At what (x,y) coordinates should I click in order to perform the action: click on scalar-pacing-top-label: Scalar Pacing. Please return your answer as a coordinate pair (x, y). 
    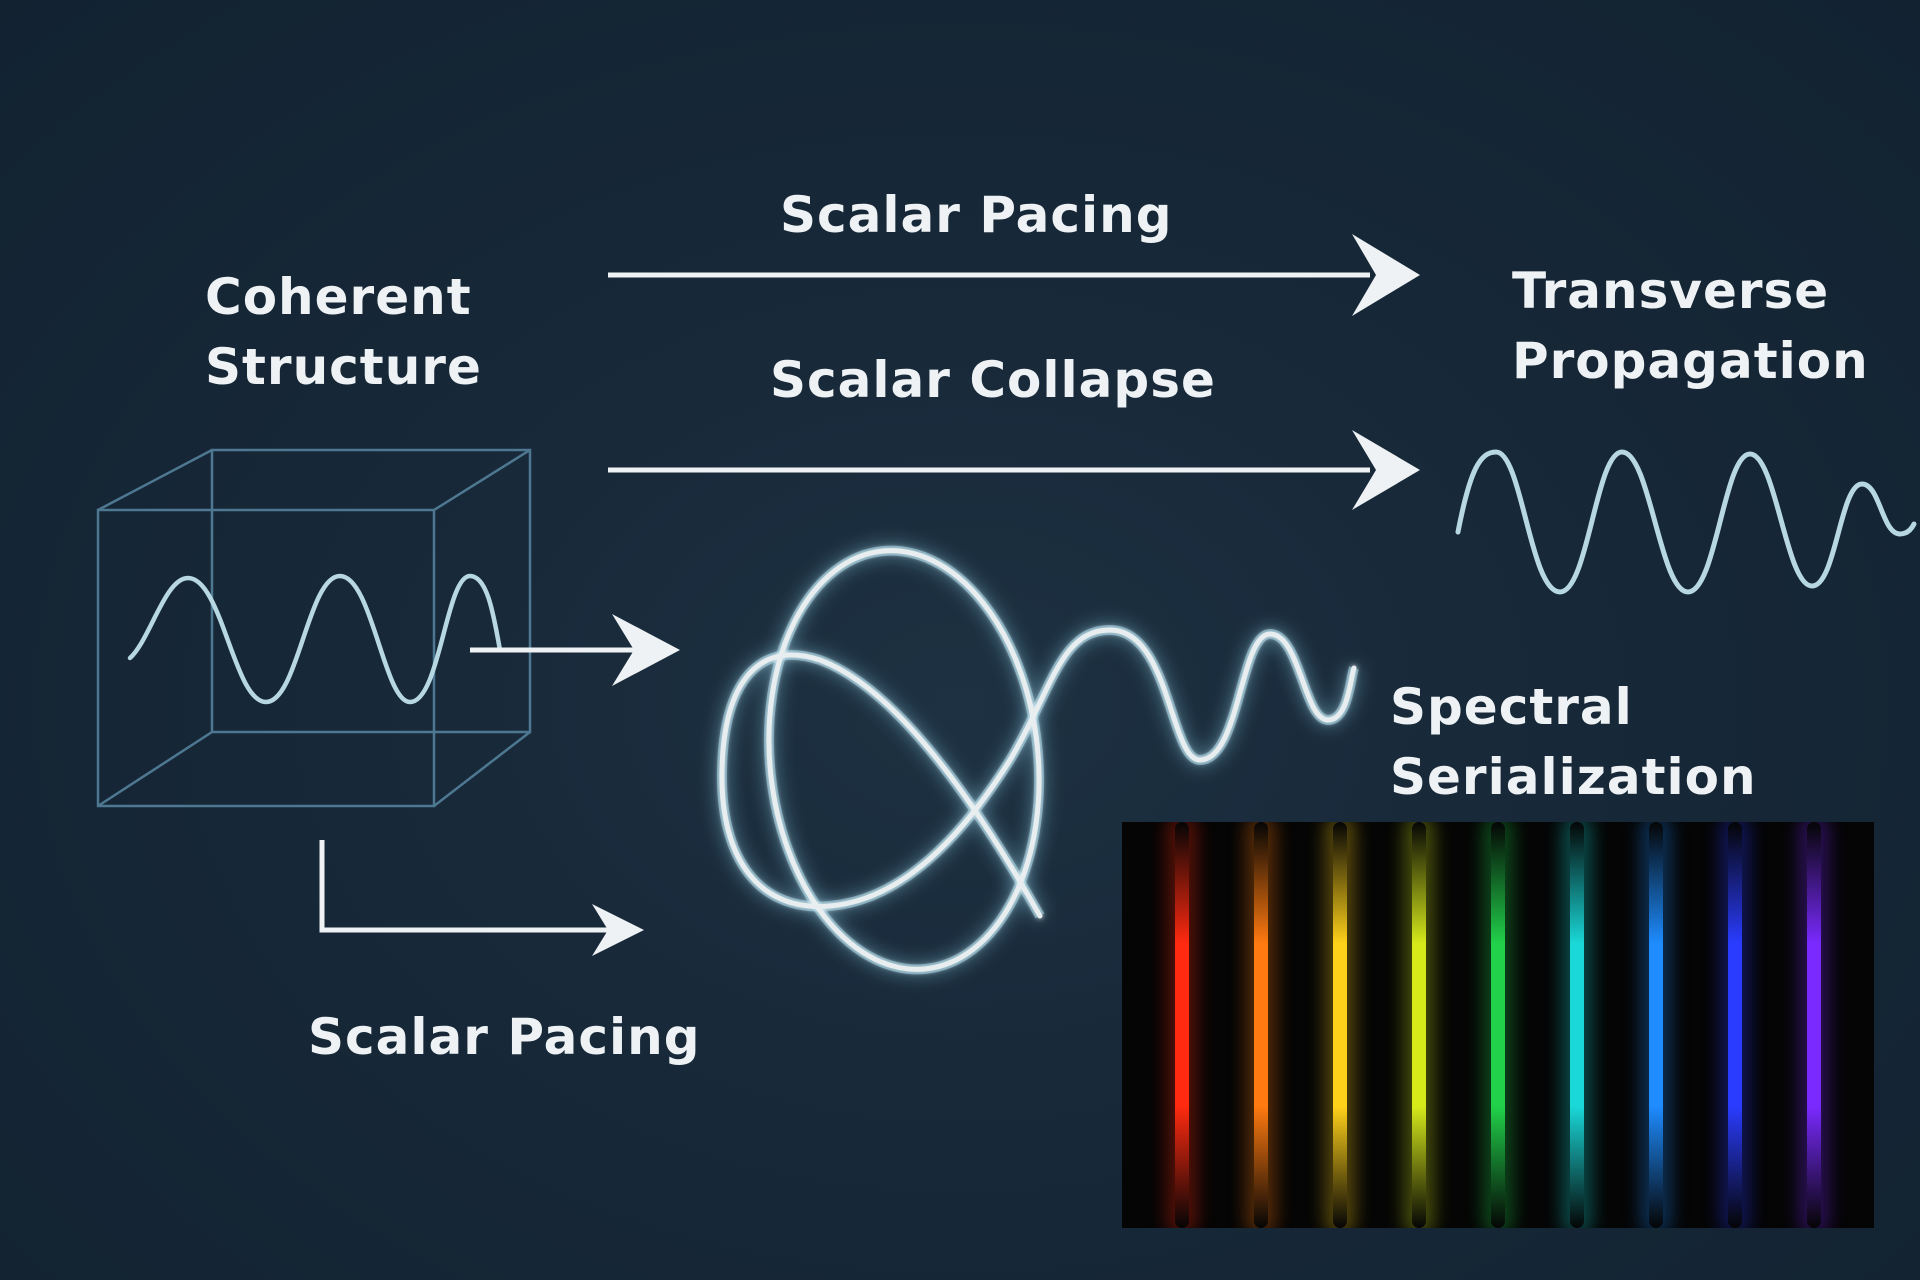
    Looking at the image, I should click on (976, 215).